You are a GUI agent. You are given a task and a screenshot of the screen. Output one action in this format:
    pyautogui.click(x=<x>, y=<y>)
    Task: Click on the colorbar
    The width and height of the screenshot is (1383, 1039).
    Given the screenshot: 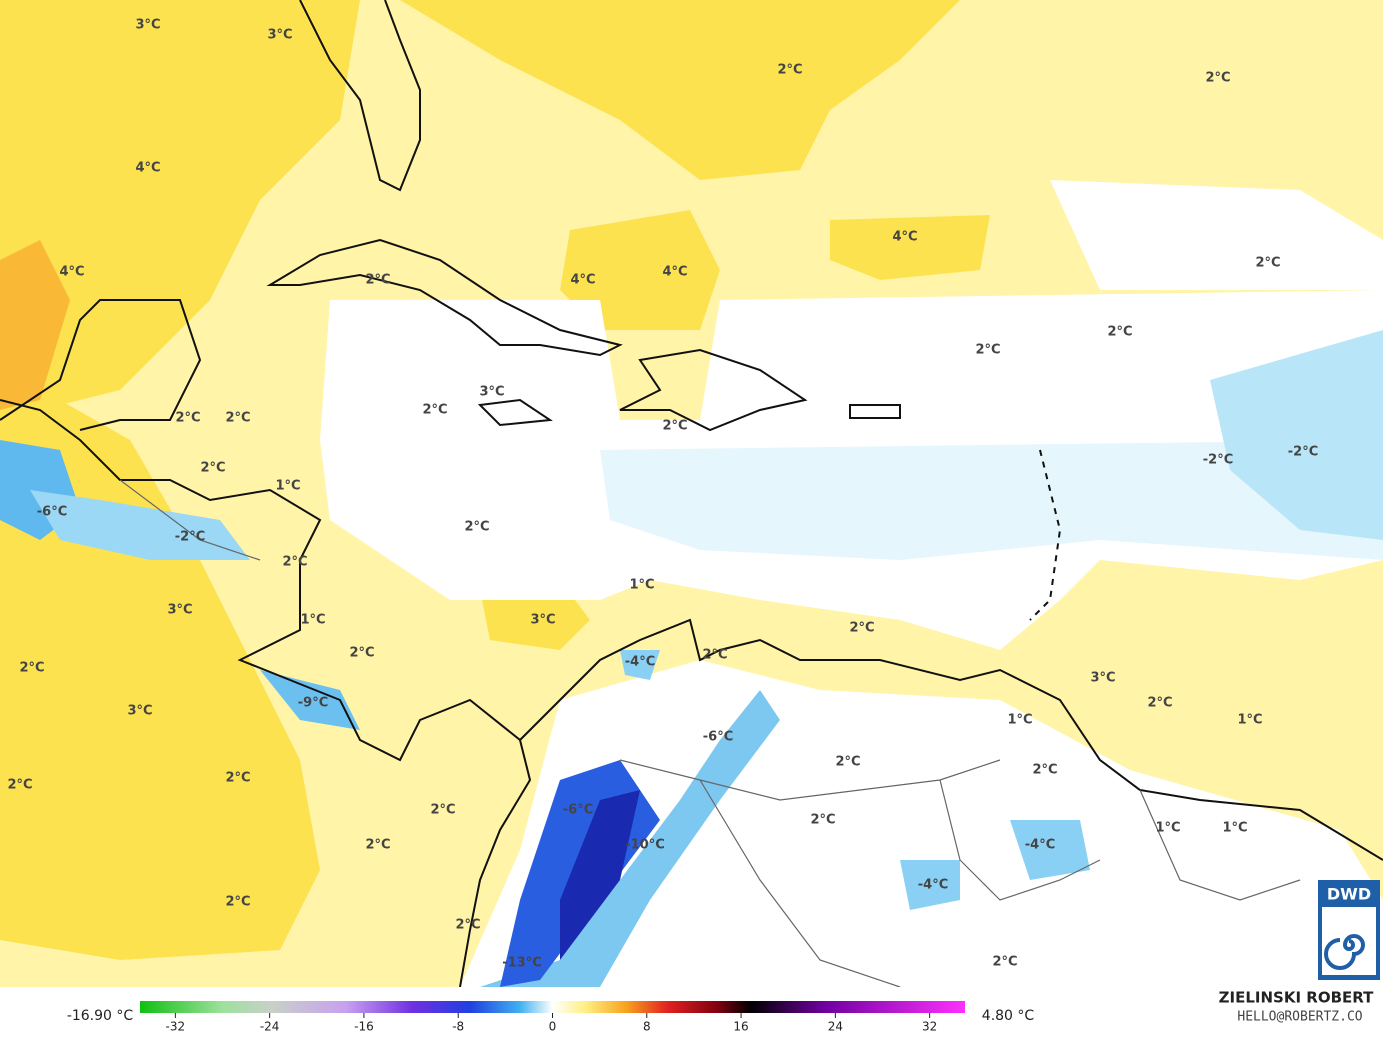 What is the action you would take?
    pyautogui.click(x=552, y=1007)
    